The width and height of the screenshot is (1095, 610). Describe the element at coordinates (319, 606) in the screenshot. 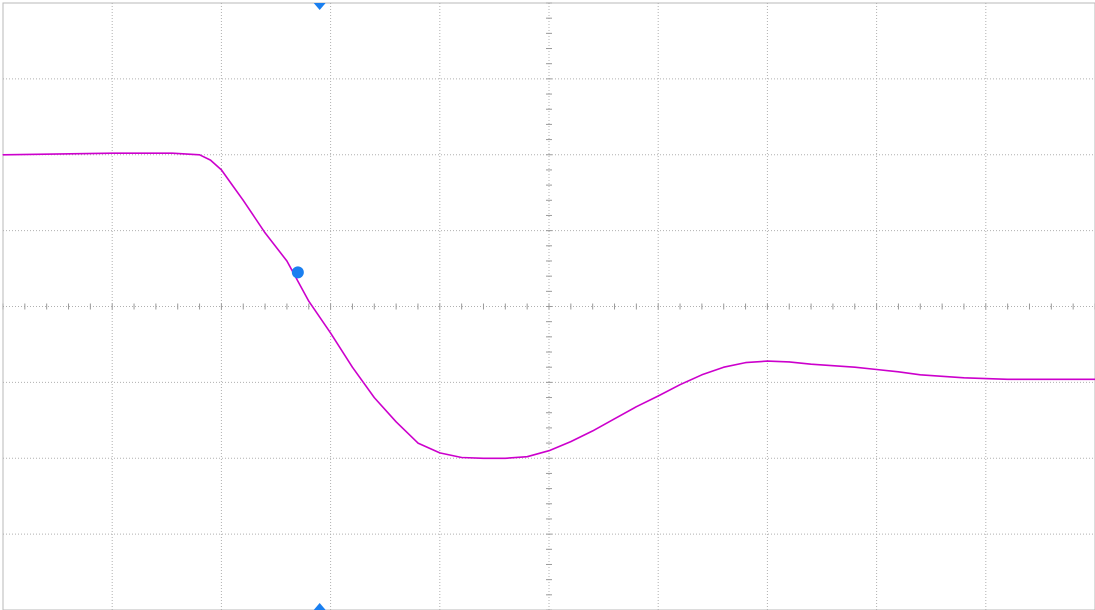

I see `trigger-marker-bottom-icon` at that location.